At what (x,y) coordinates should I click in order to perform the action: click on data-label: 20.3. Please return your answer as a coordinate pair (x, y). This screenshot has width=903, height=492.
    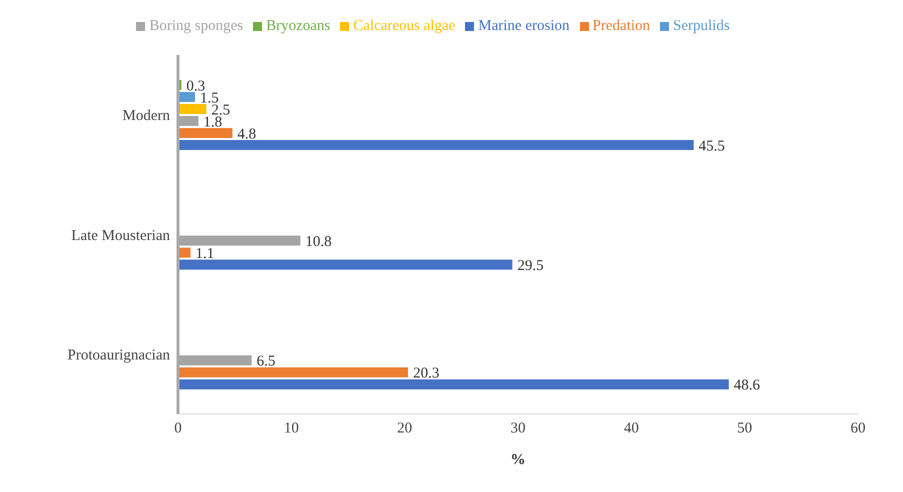
    Looking at the image, I should click on (426, 374).